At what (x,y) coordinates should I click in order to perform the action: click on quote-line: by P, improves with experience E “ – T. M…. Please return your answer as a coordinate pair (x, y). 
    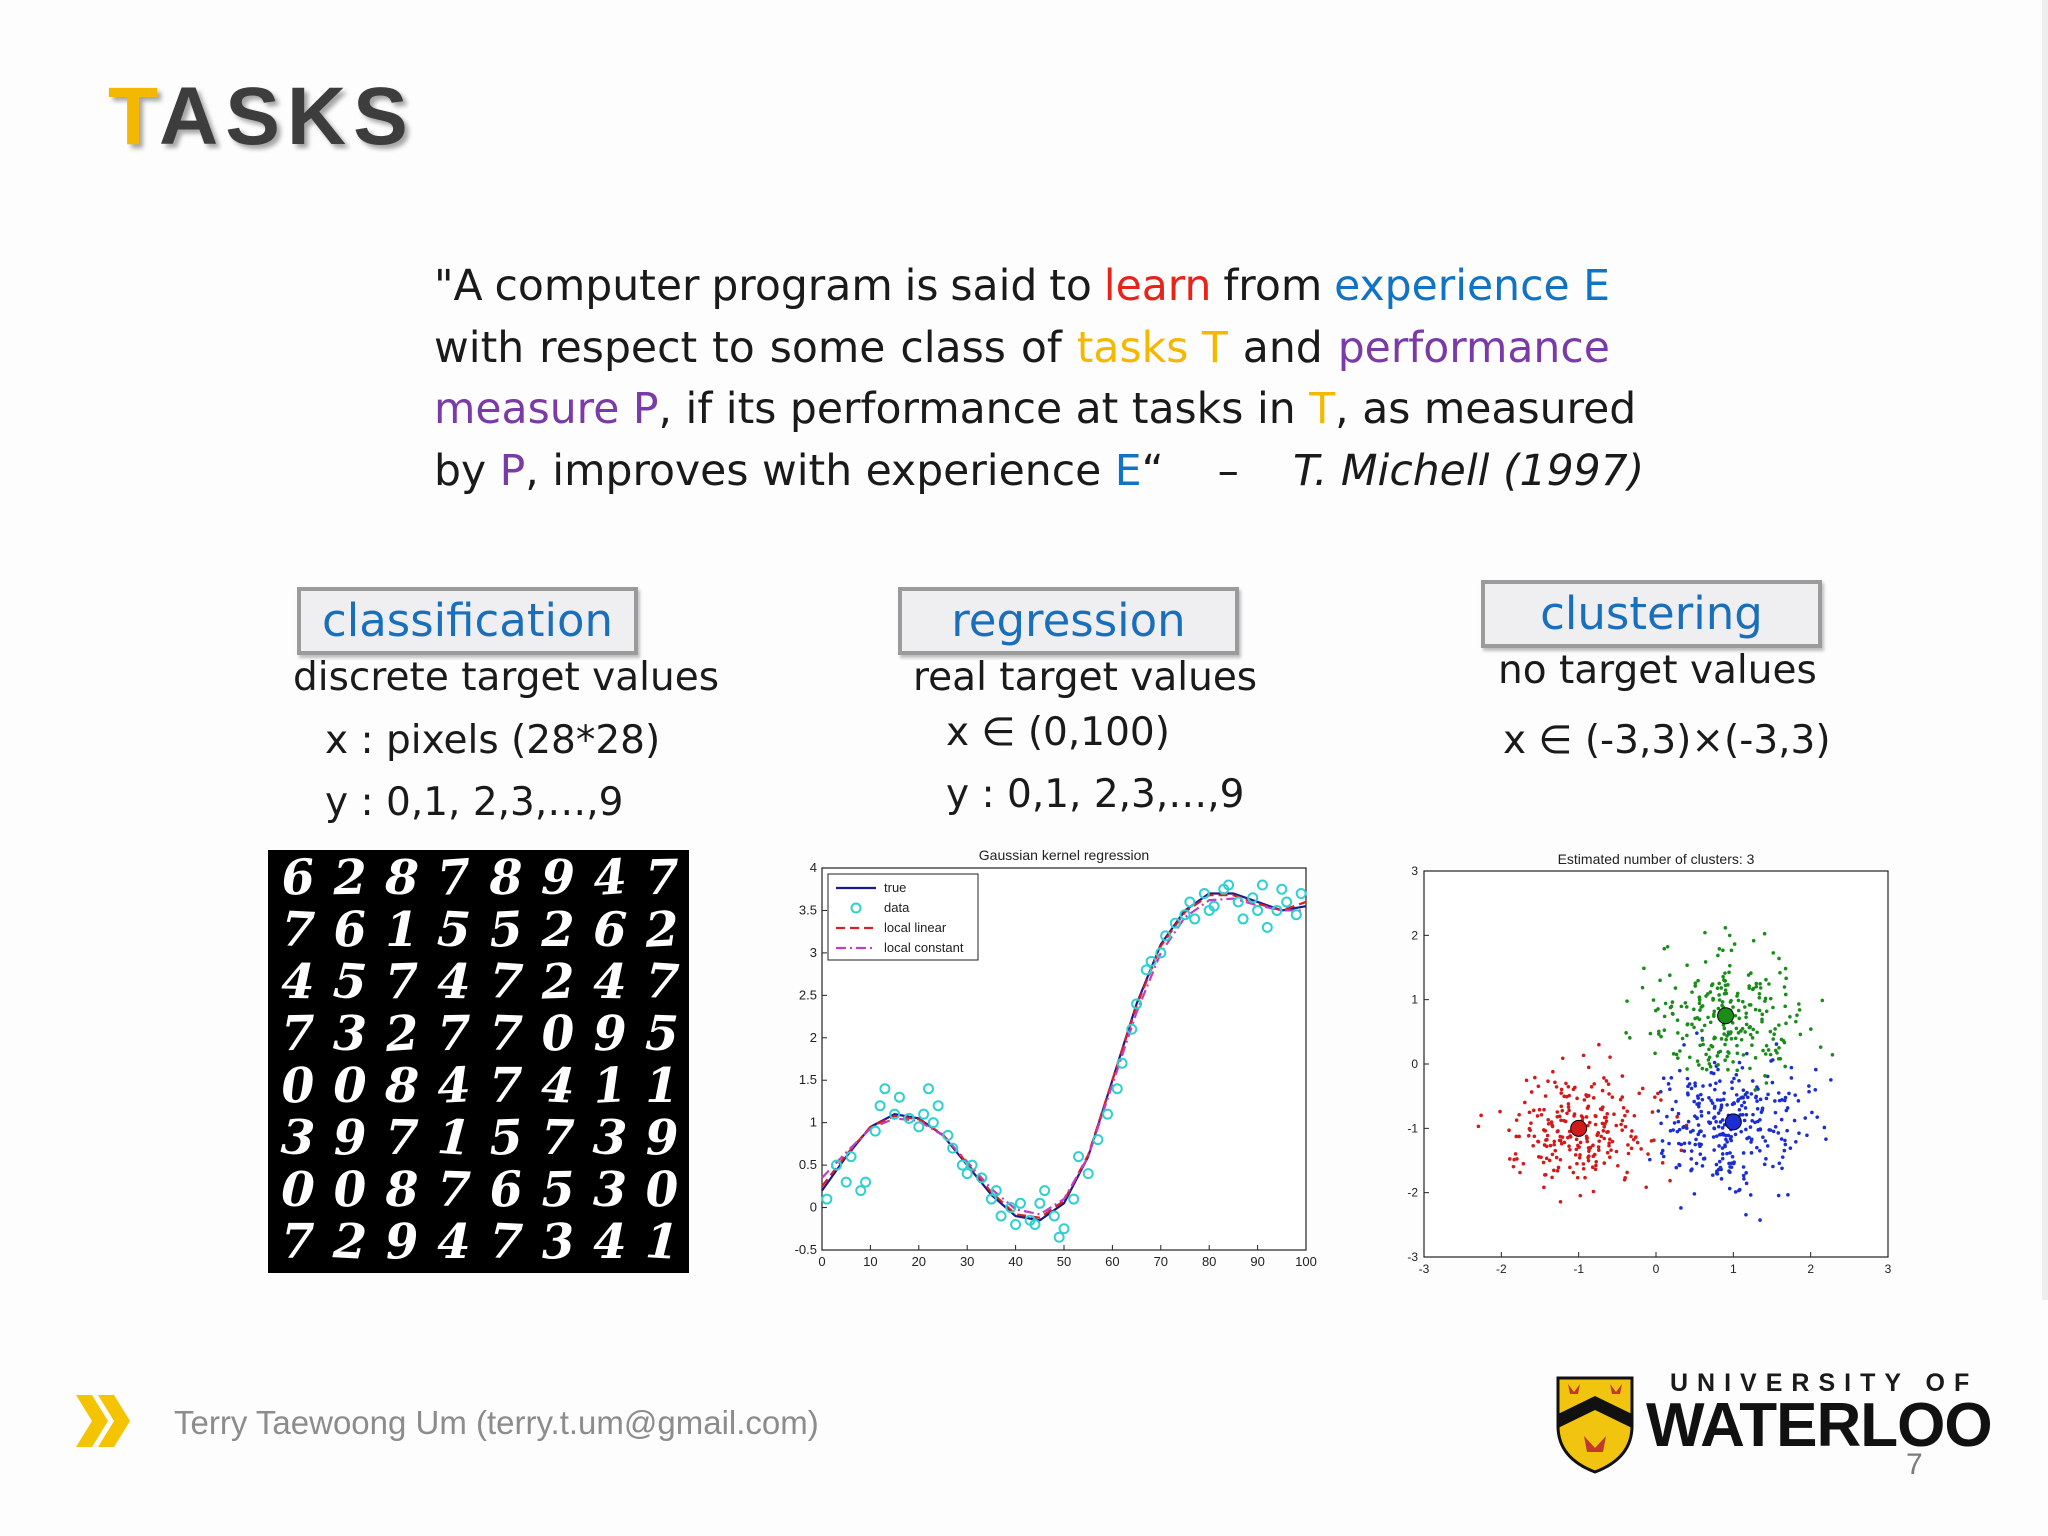
    Looking at the image, I should click on (1039, 472).